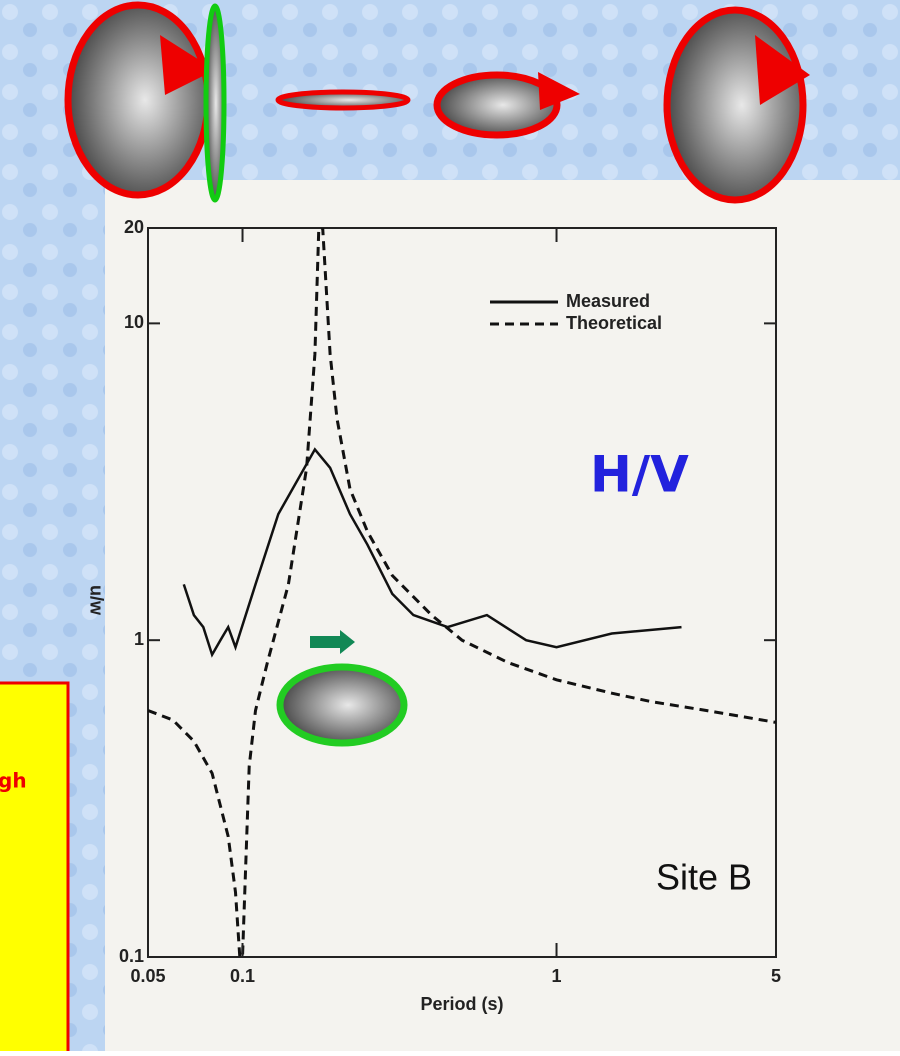 The image size is (900, 1056). Describe the element at coordinates (131, 956) in the screenshot. I see `y-tick-label: 0.1` at that location.